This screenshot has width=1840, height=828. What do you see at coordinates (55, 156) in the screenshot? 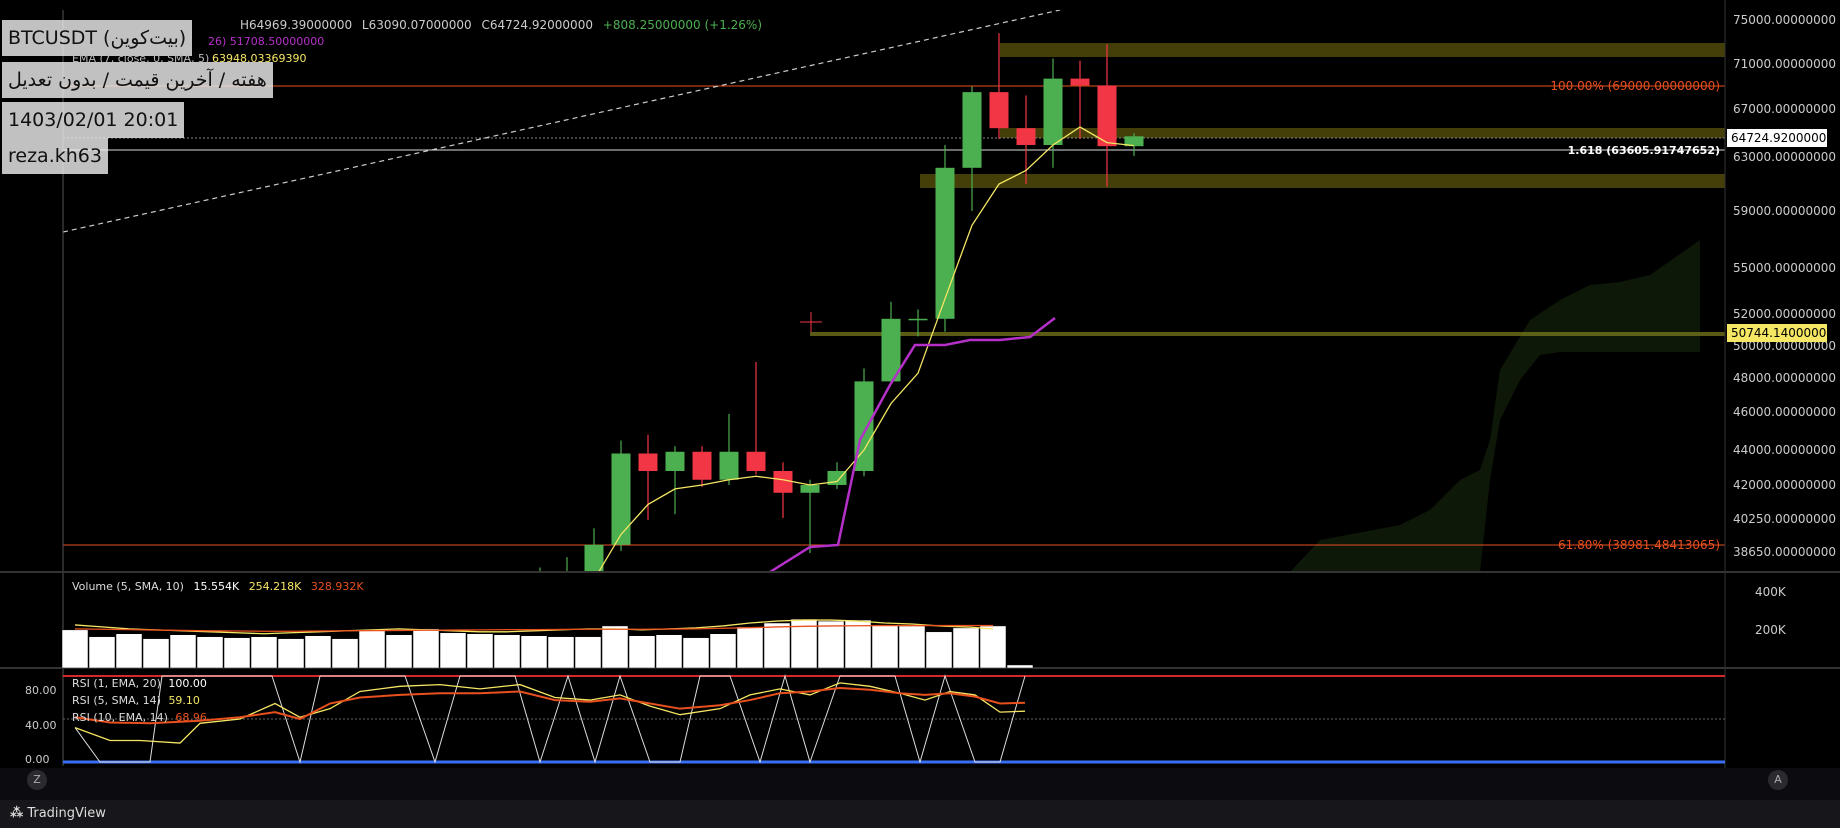
I see `author-label: reza.kh63` at bounding box center [55, 156].